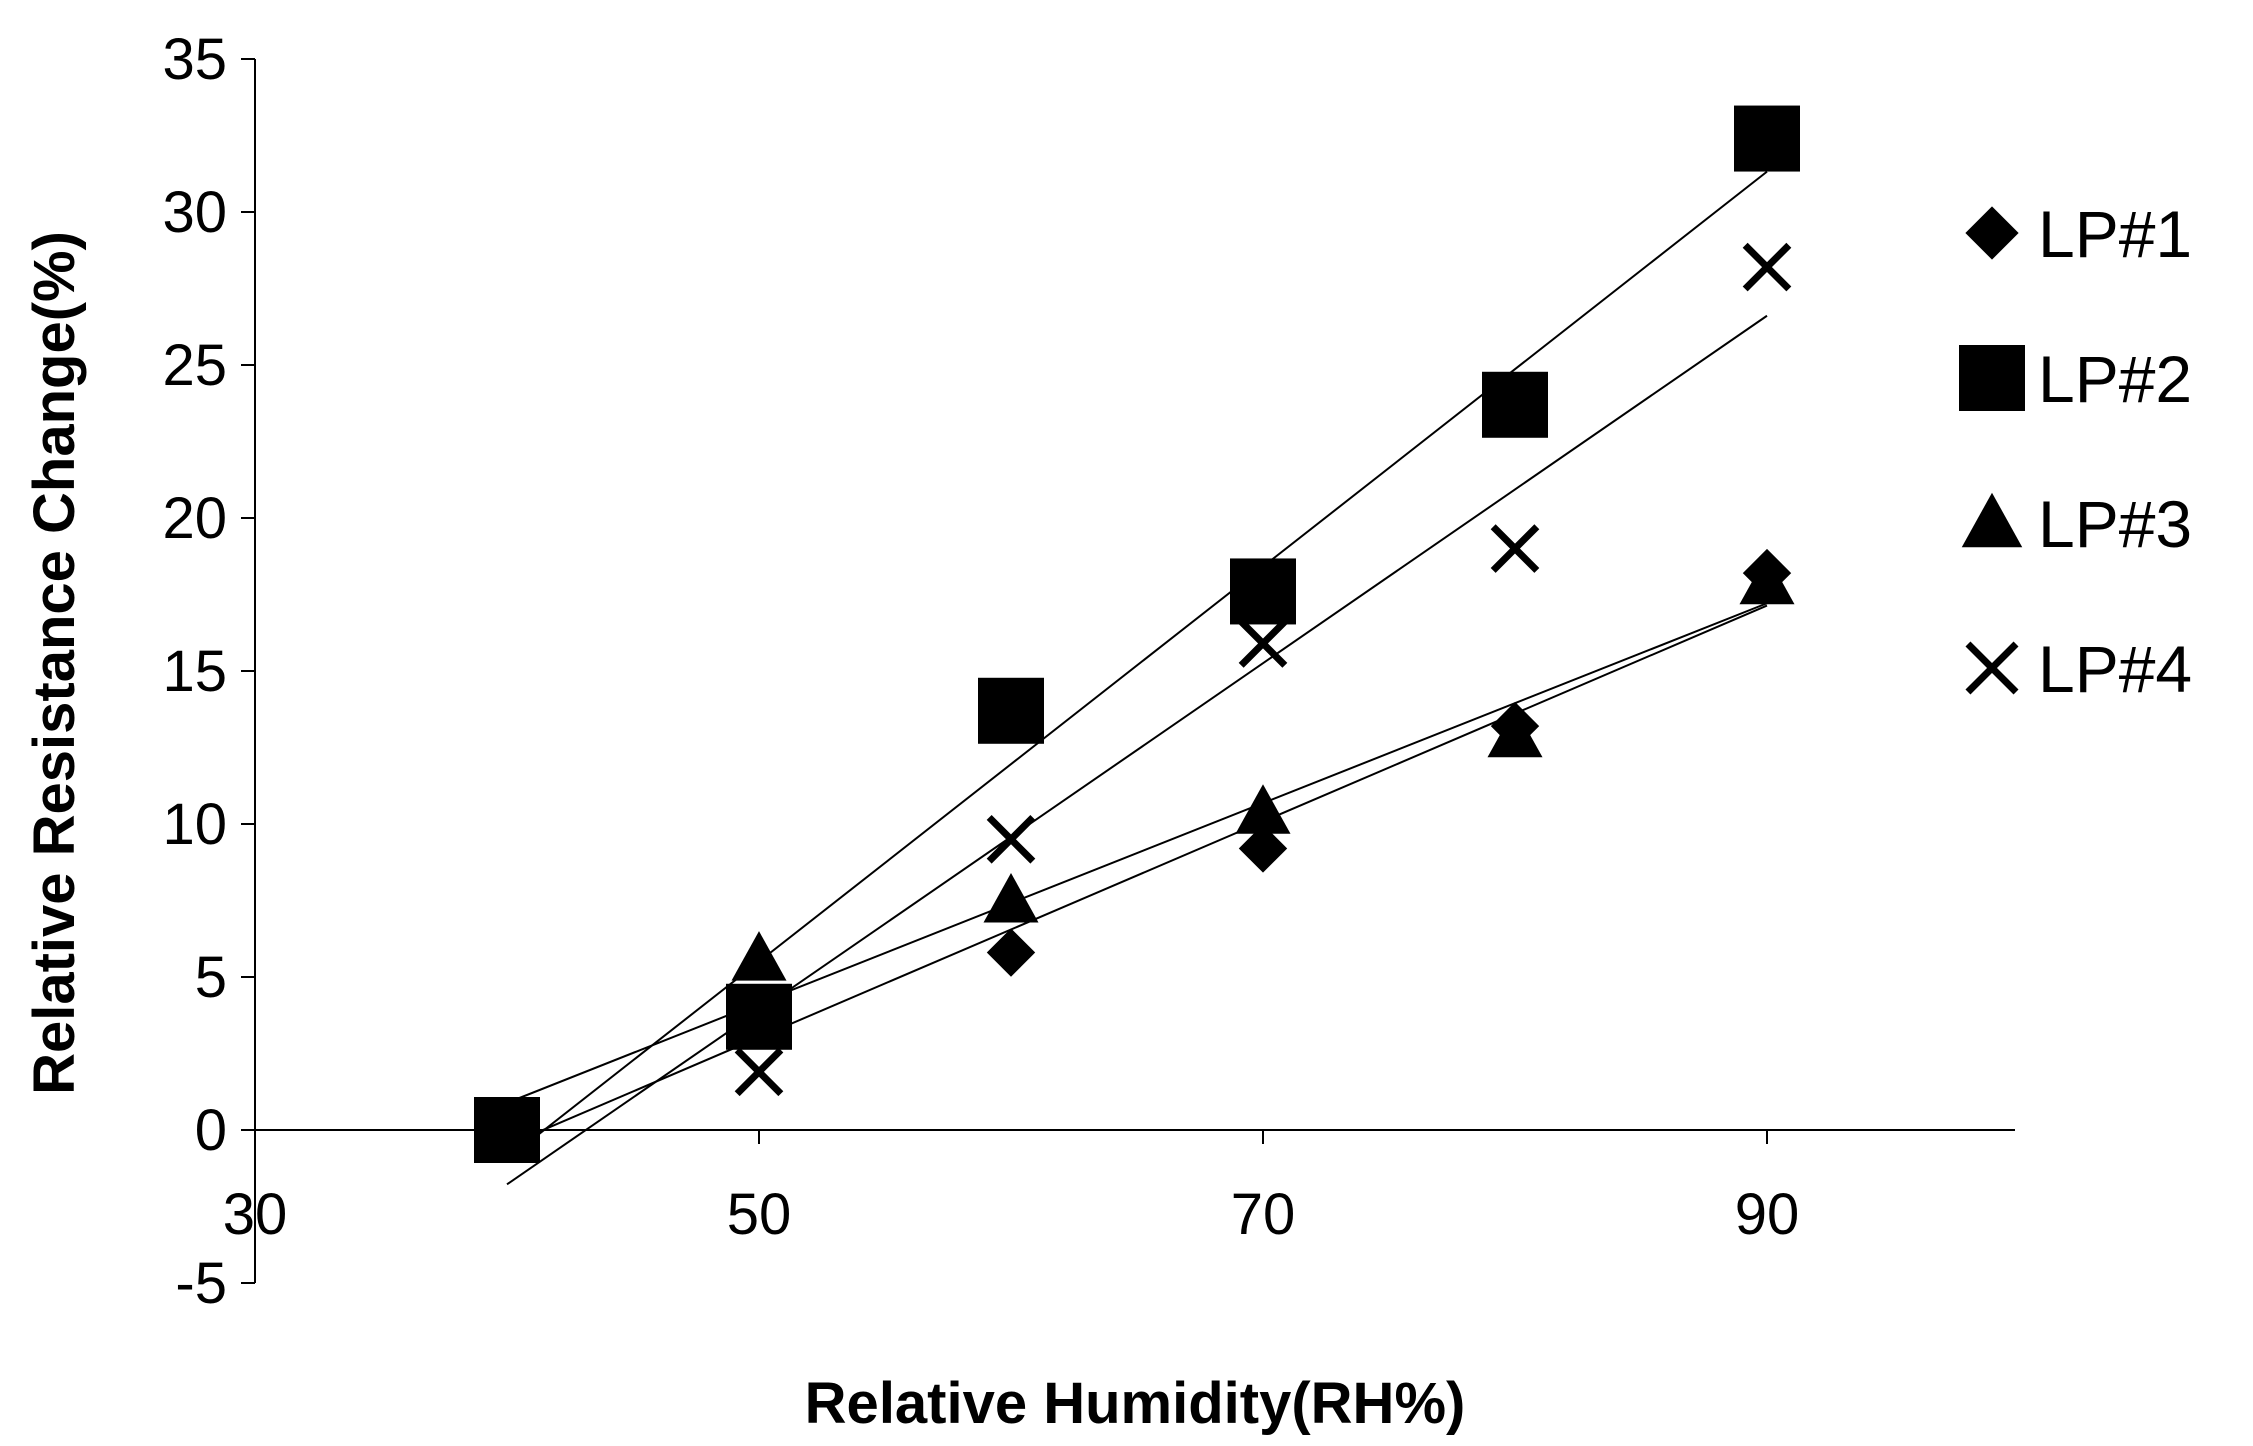 This screenshot has height=1446, width=2253. I want to click on x-axis-title: Relative Humidity(RH%), so click(1135, 1403).